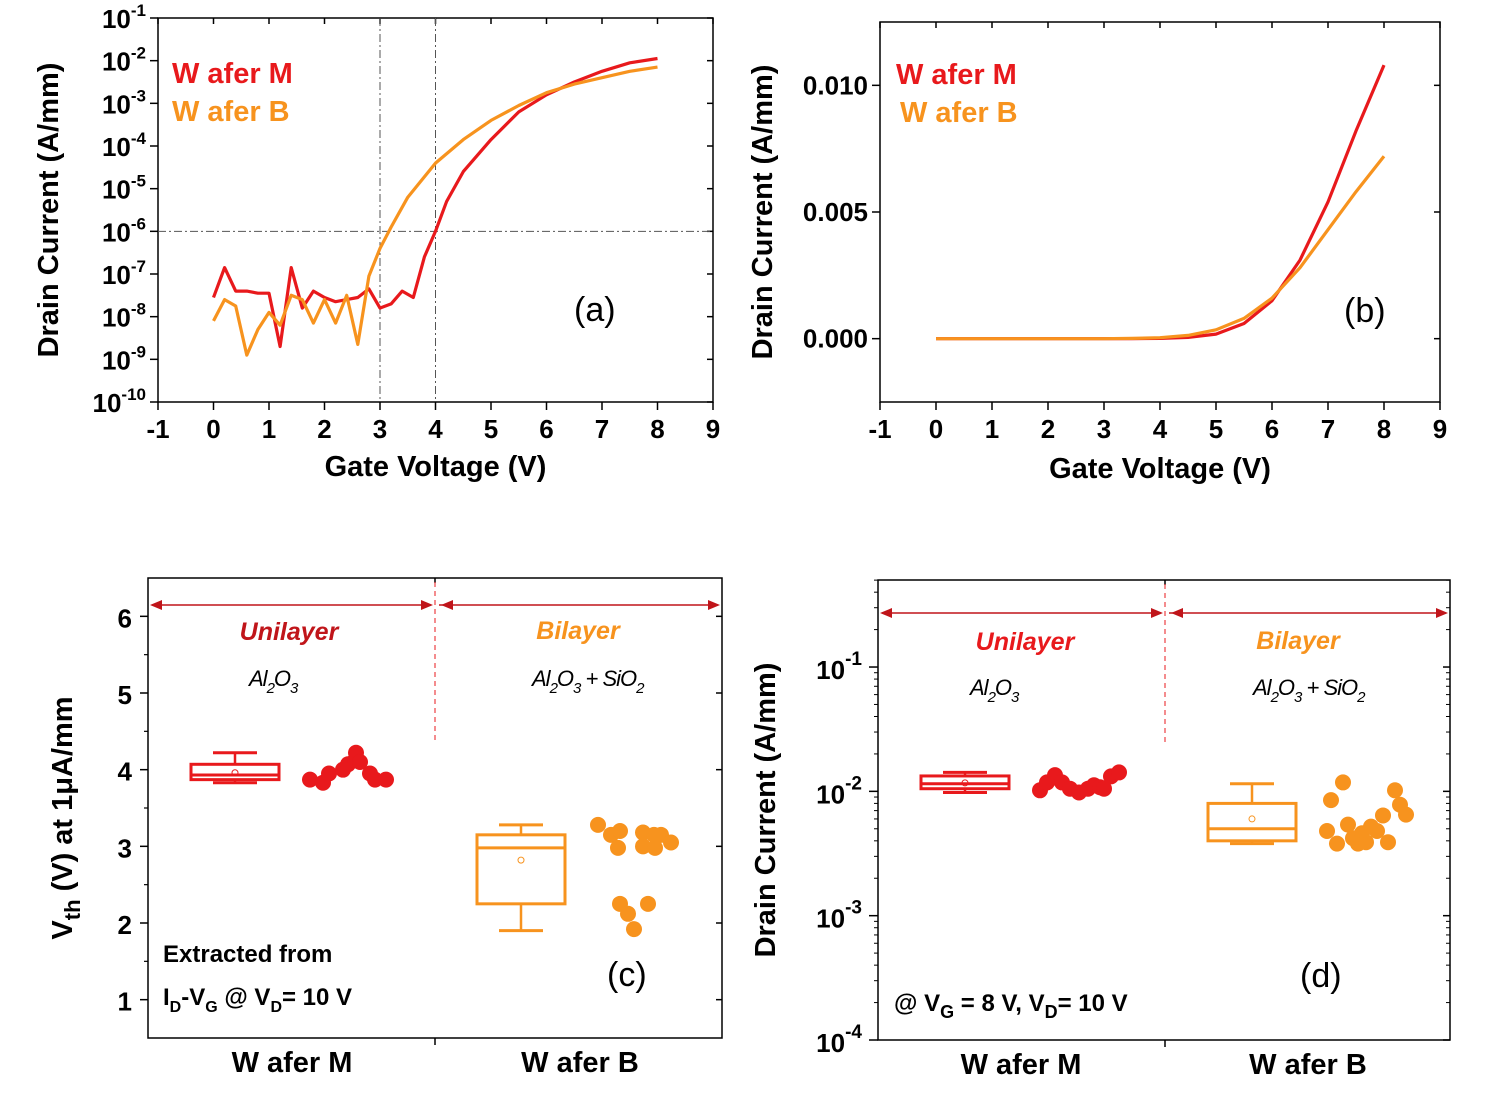 This screenshot has height=1120, width=1488. Describe the element at coordinates (244, 997) in the screenshot. I see `text-run: @ V` at that location.